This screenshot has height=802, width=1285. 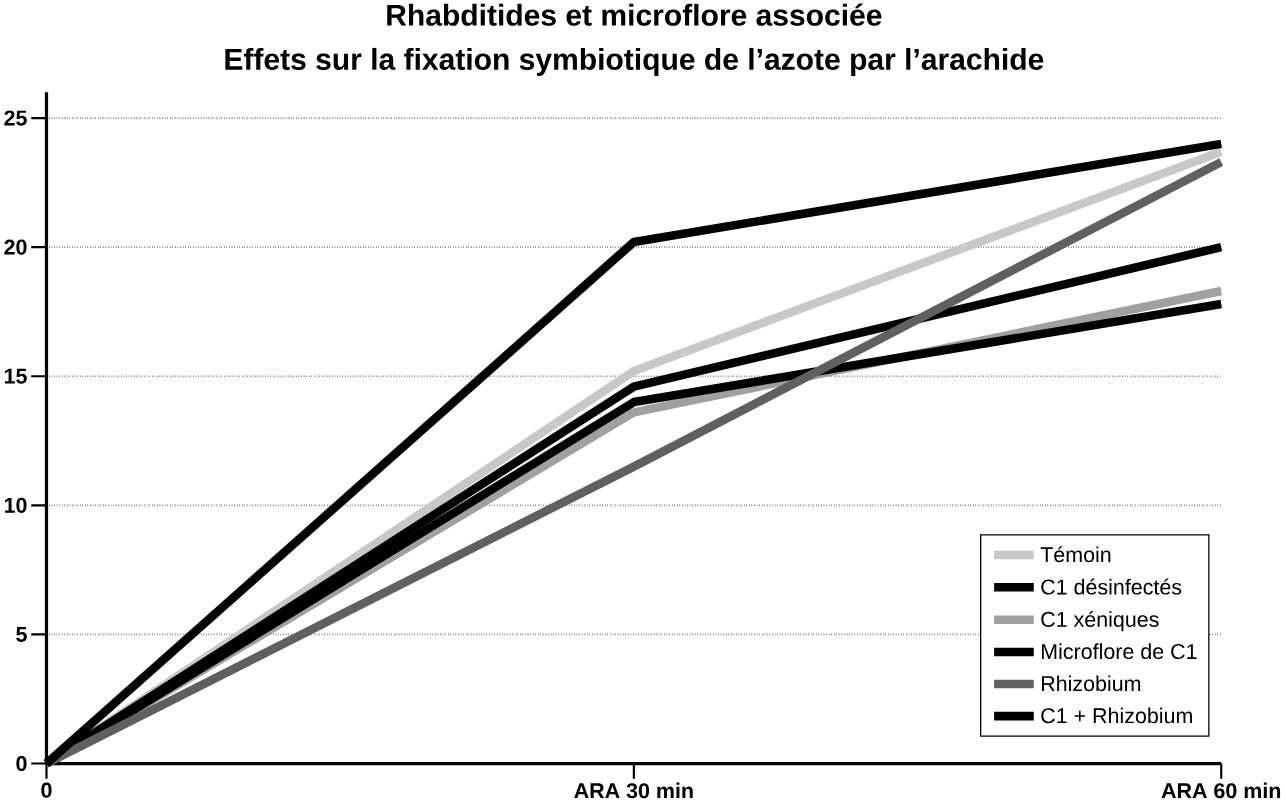 What do you see at coordinates (21, 634) in the screenshot?
I see `y-tick-label: 5` at bounding box center [21, 634].